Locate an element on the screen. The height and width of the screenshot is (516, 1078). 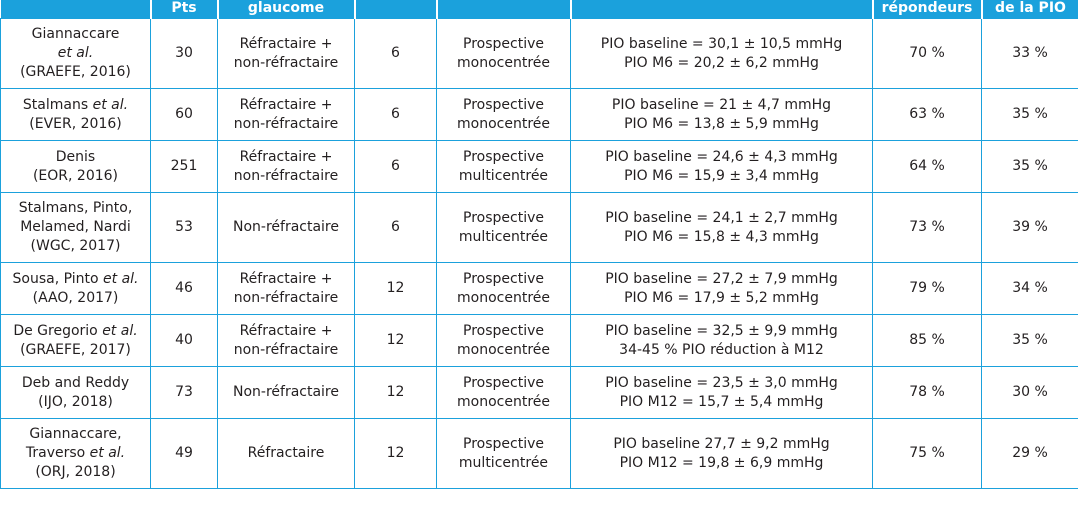
cell-patients: 49 is located at coordinates (184, 453).